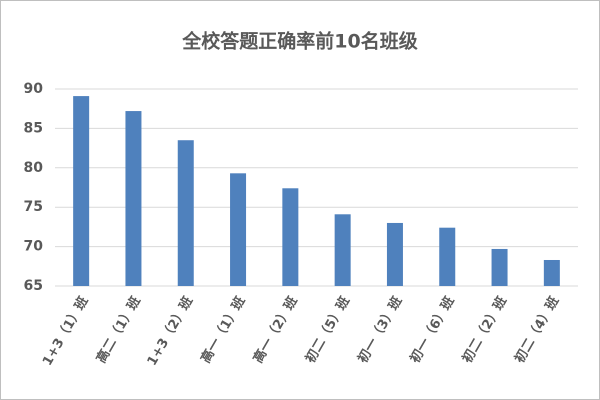  Describe the element at coordinates (33, 207) in the screenshot. I see `y-tick-label: 75` at that location.